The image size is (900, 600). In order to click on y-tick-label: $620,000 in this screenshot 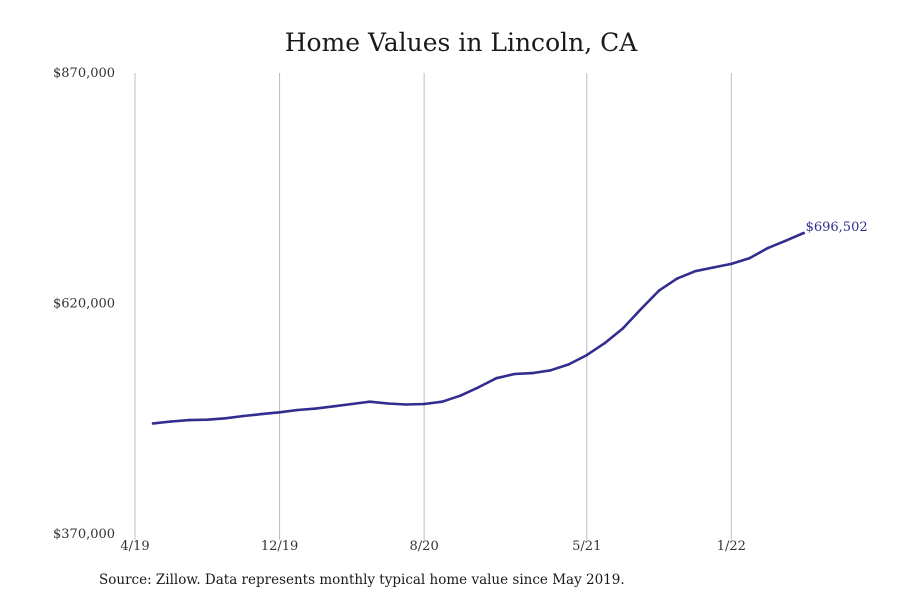, I will do `click(84, 304)`.